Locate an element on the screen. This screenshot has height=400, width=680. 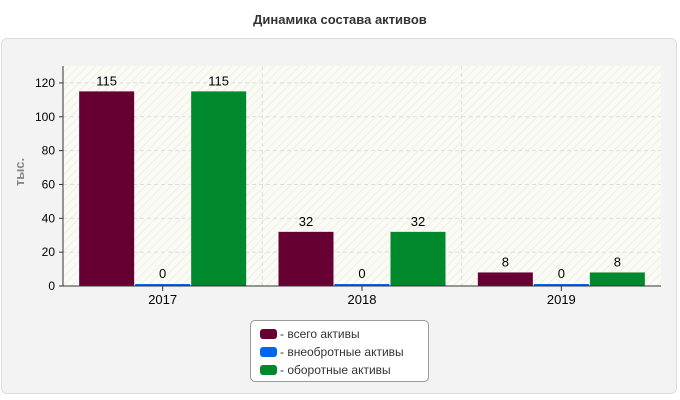
x-tick-label: 2017 is located at coordinates (162, 299).